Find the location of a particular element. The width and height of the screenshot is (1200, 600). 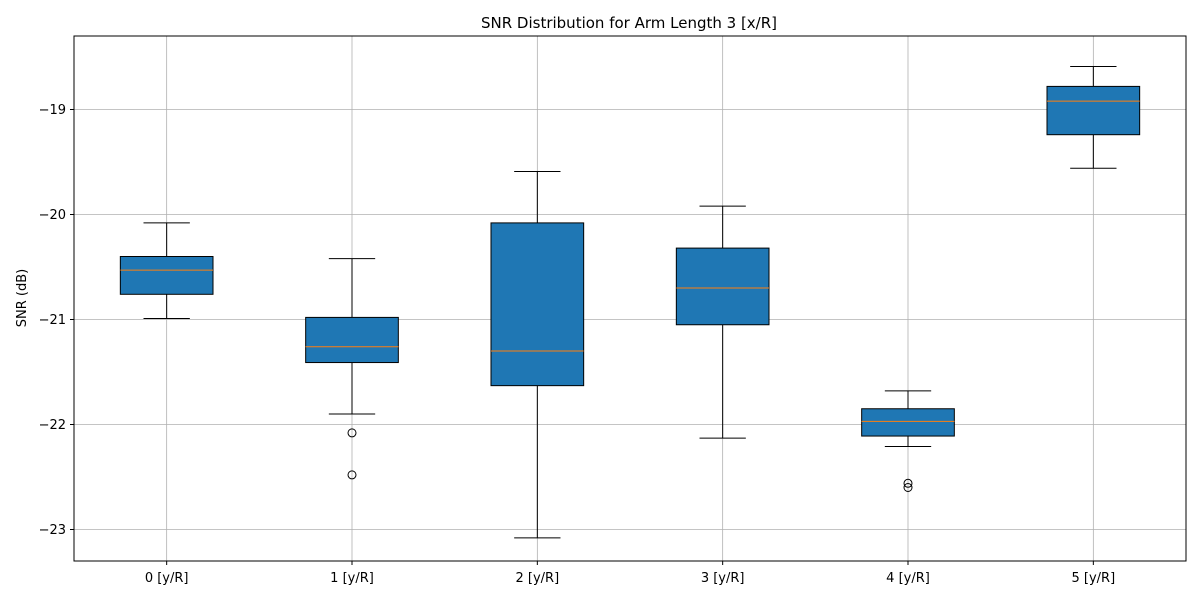

y-tick-label: −20 is located at coordinates (52, 215).